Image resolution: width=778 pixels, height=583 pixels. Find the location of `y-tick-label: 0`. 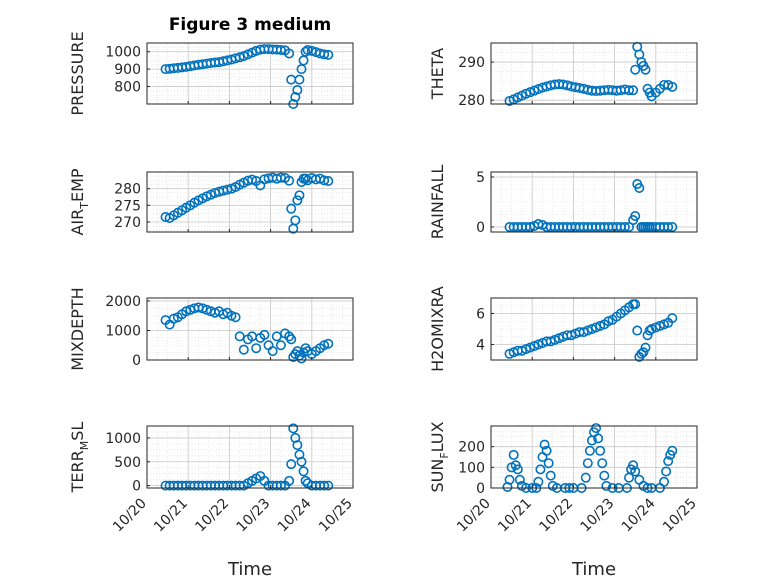

y-tick-label: 0 is located at coordinates (480, 228).